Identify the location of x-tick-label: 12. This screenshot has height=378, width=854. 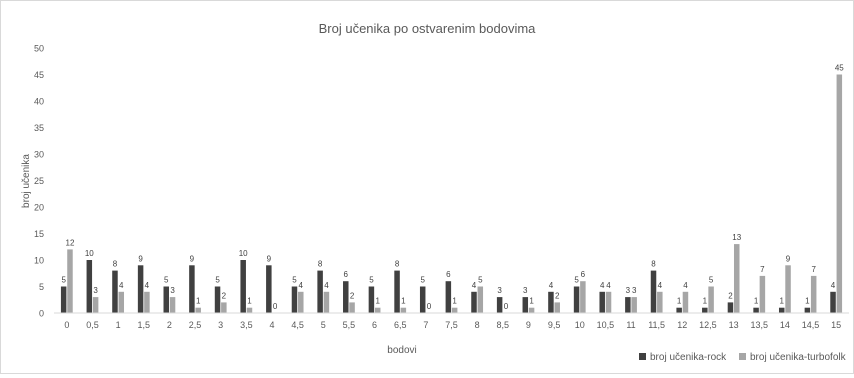
(682, 325).